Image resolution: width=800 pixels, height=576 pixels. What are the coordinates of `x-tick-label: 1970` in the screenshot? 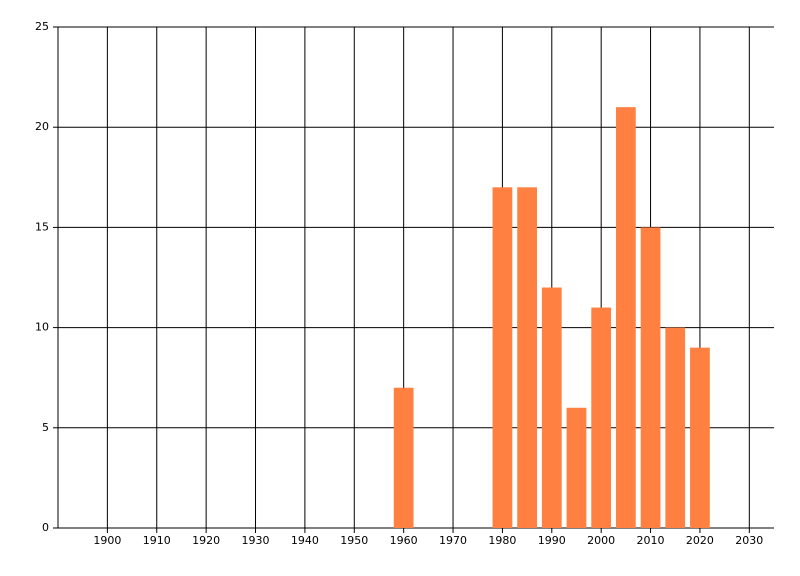 It's located at (453, 540).